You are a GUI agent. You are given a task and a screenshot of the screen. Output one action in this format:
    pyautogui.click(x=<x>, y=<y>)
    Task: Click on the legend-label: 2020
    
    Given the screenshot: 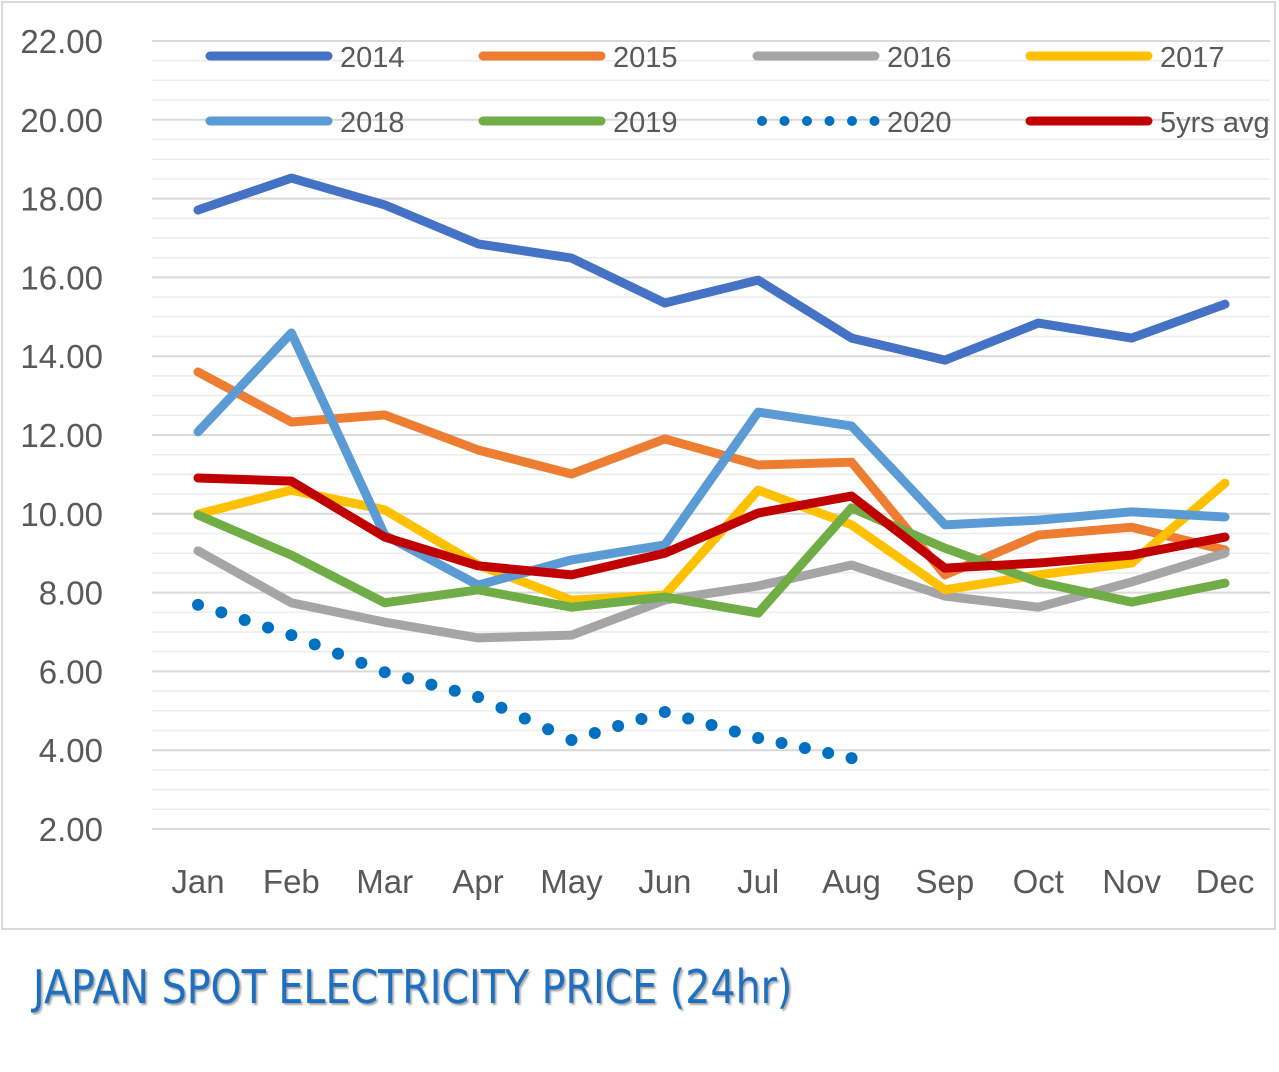 What is the action you would take?
    pyautogui.click(x=919, y=123)
    